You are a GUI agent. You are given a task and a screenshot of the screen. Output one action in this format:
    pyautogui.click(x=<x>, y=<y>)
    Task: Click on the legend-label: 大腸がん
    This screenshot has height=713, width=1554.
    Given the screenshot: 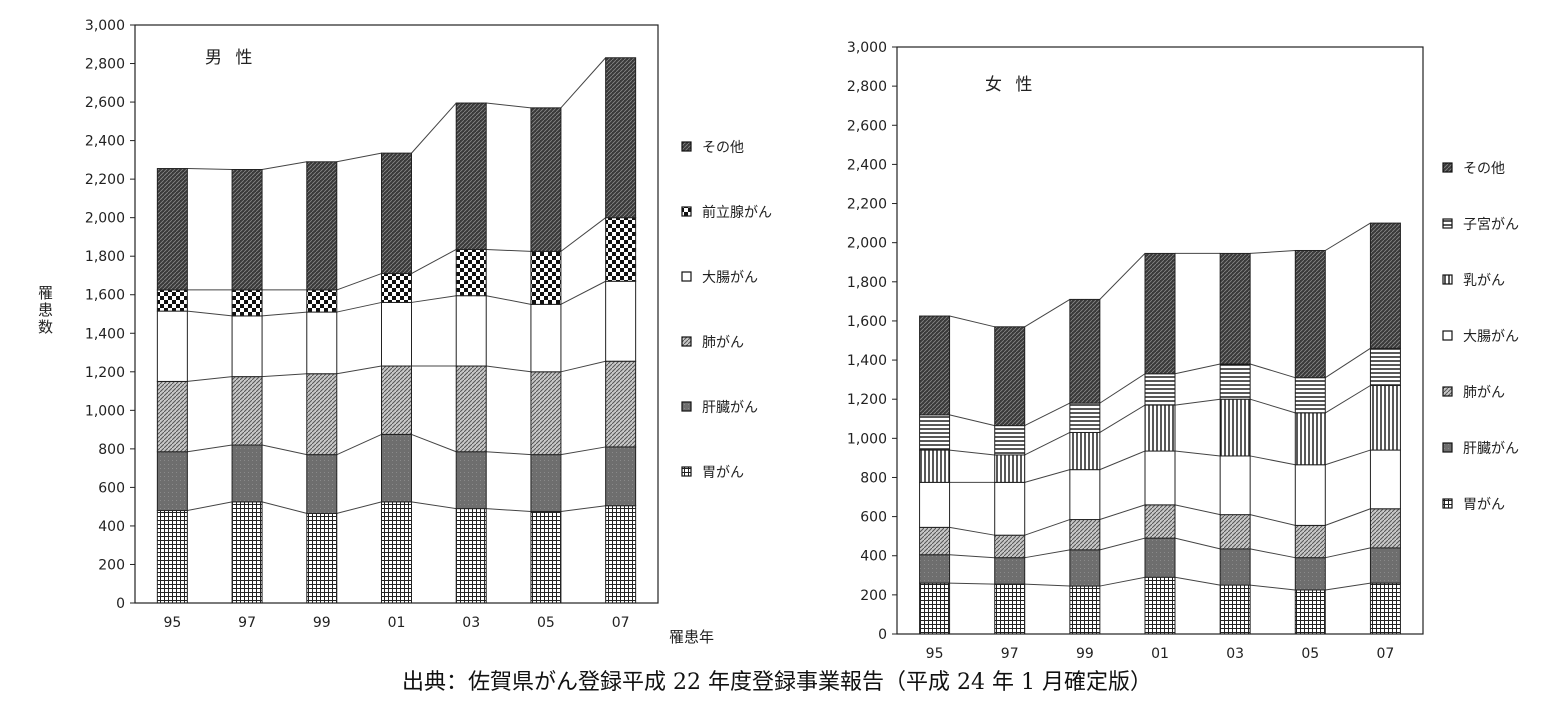 What is the action you would take?
    pyautogui.click(x=1491, y=337)
    